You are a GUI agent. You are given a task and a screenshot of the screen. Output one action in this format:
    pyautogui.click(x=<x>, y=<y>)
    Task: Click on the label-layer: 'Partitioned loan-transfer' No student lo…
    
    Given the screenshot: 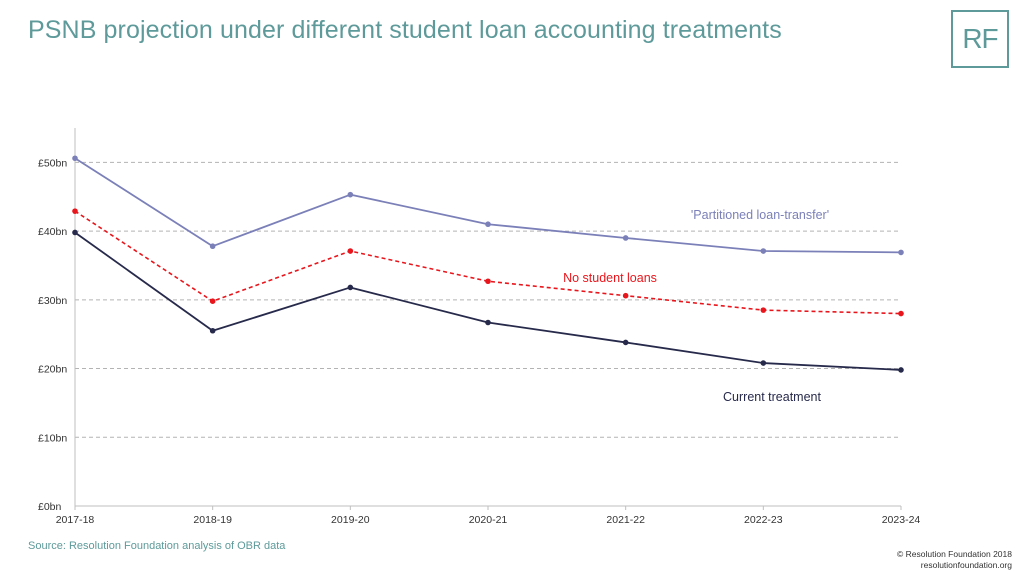 What is the action you would take?
    pyautogui.click(x=696, y=306)
    